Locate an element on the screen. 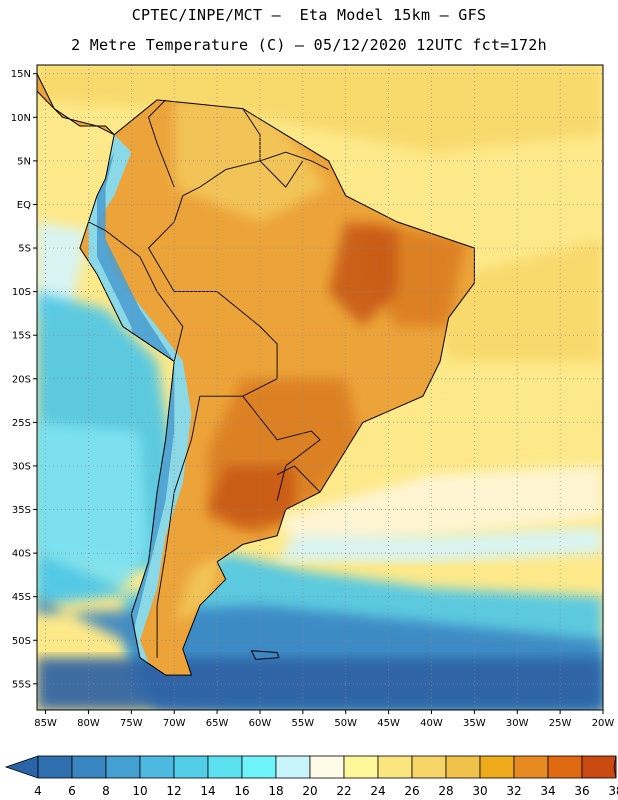  colorbar-label: 20 is located at coordinates (309, 791).